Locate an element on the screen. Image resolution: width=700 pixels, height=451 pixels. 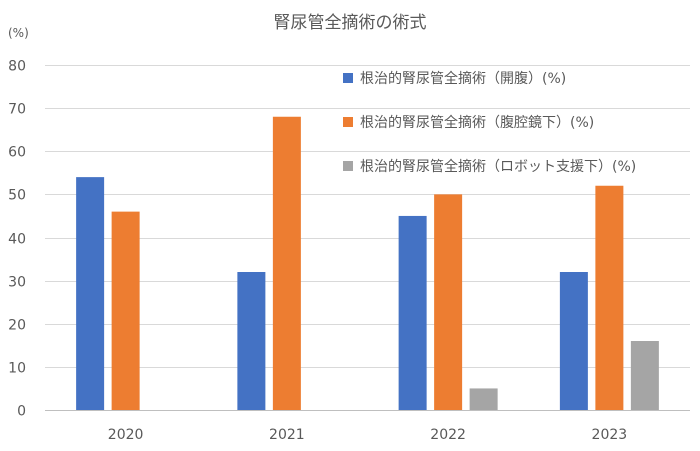
bar-series-2-2022 is located at coordinates (448, 302).